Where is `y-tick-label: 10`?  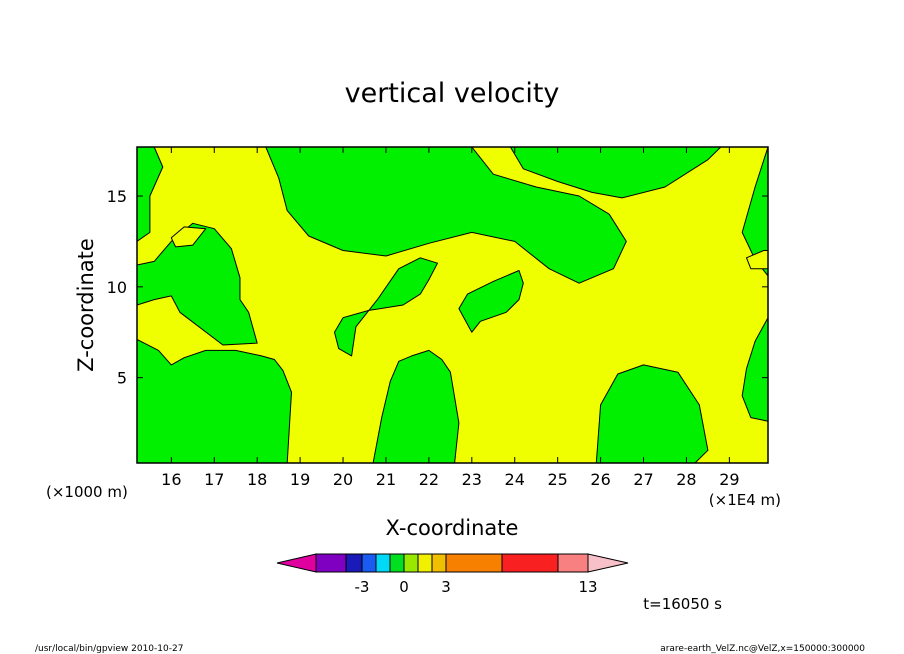
y-tick-label: 10 is located at coordinates (117, 287).